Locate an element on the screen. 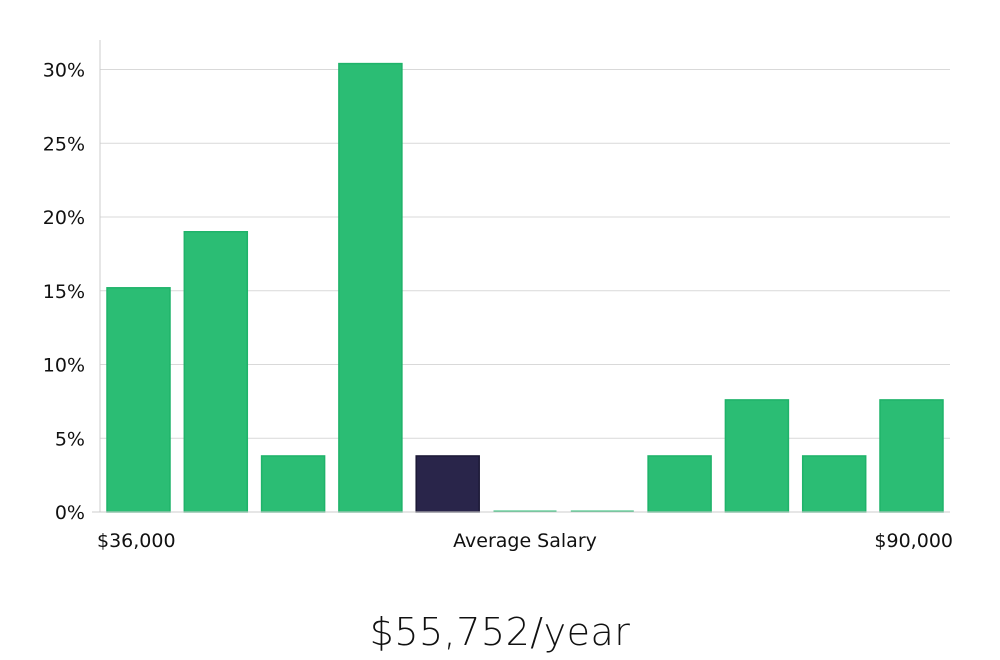 The height and width of the screenshot is (660, 1000). y-tick-label: 15% is located at coordinates (64, 292).